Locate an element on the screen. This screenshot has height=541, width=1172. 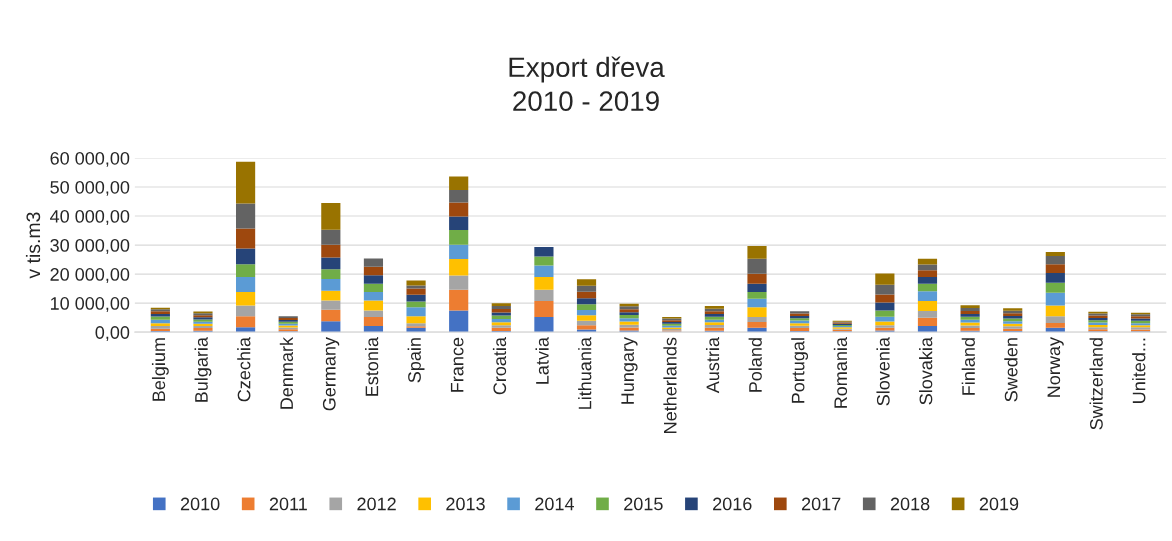
legend-label: 2011 is located at coordinates (288, 504).